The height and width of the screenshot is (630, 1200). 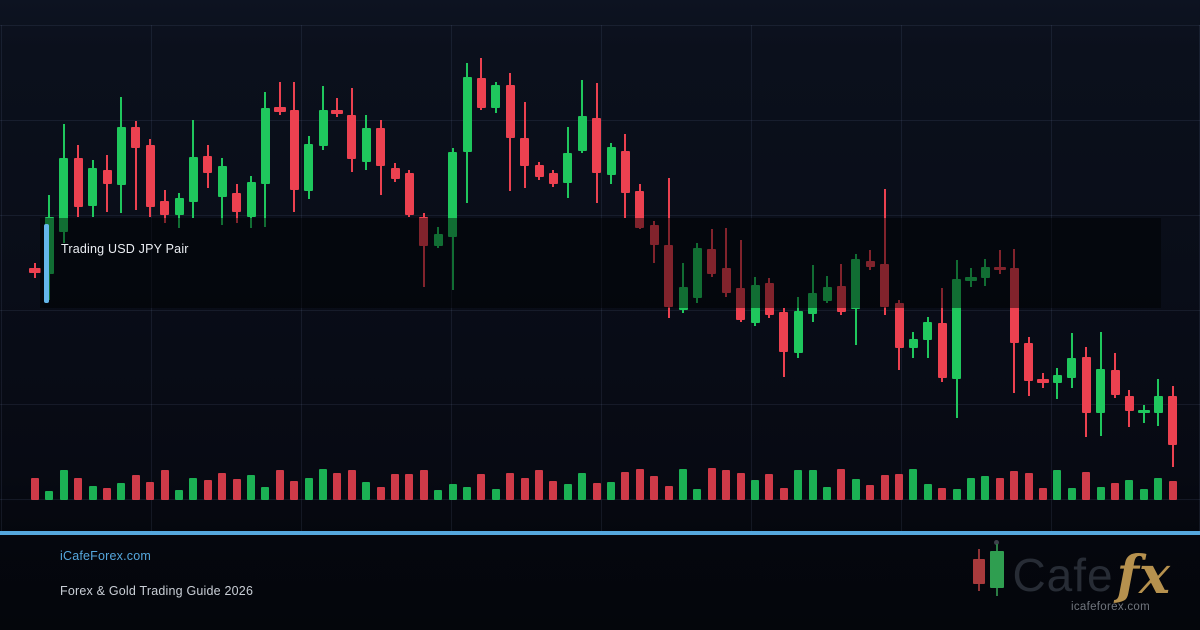 I want to click on logo-text-cafe: Cafe, so click(x=1063, y=575).